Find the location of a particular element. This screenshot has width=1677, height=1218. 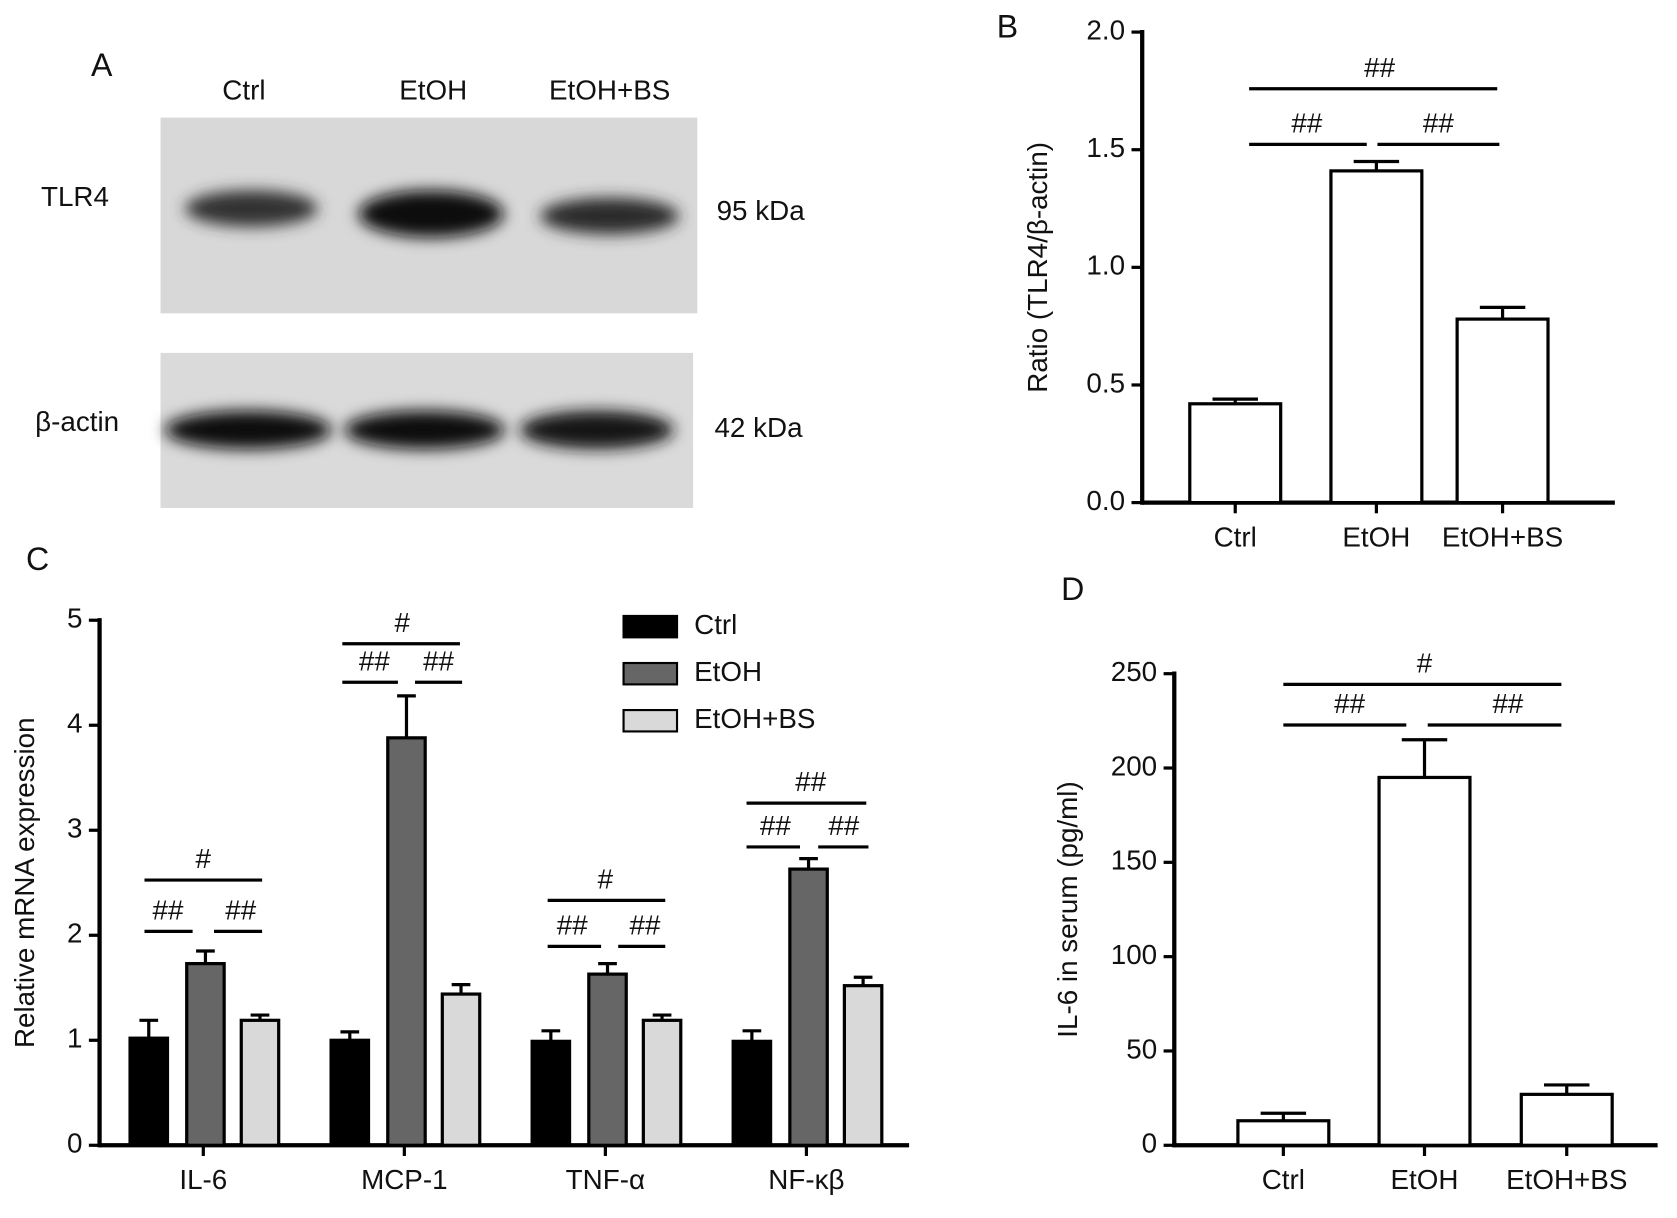

y-tick-label: 5 is located at coordinates (74, 618).